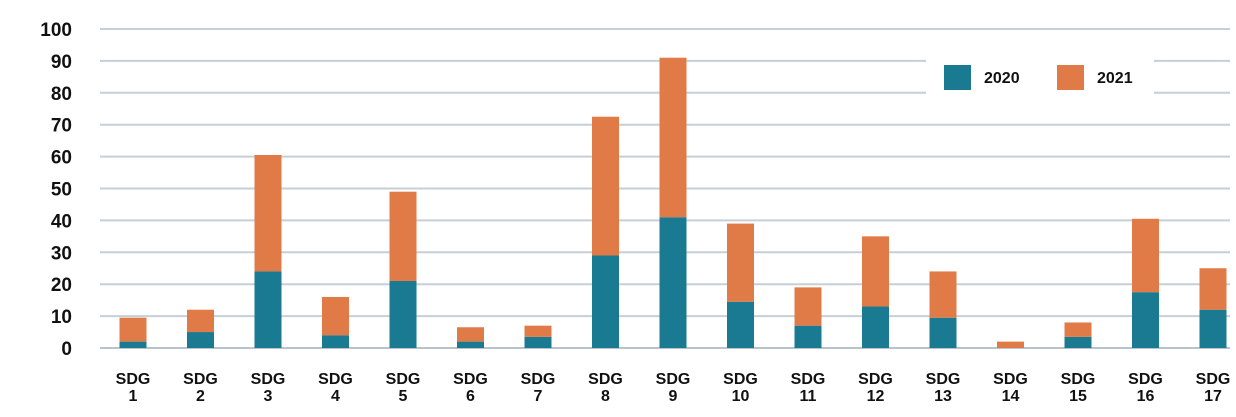 The image size is (1236, 417). What do you see at coordinates (808, 396) in the screenshot?
I see `x-tick-label-line: 11` at bounding box center [808, 396].